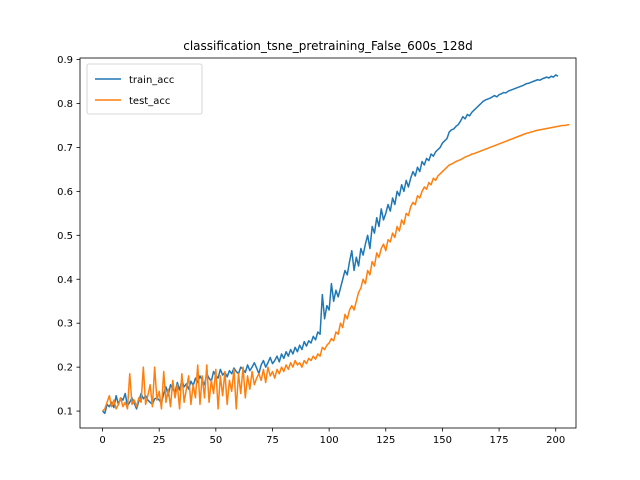 Image resolution: width=640 pixels, height=480 pixels. I want to click on y-tick-label: 0.1, so click(65, 412).